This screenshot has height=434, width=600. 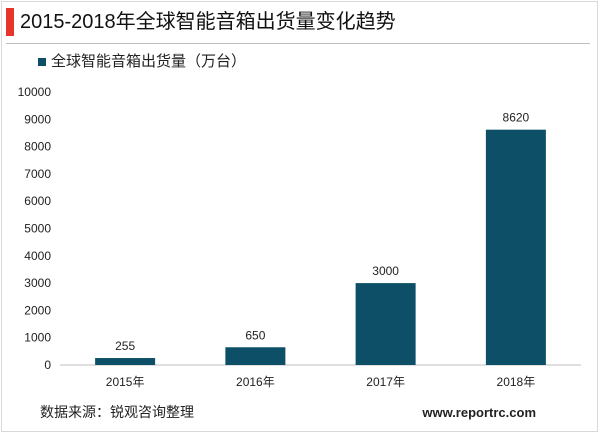 What do you see at coordinates (37, 310) in the screenshot?
I see `y-tick-label: 2000` at bounding box center [37, 310].